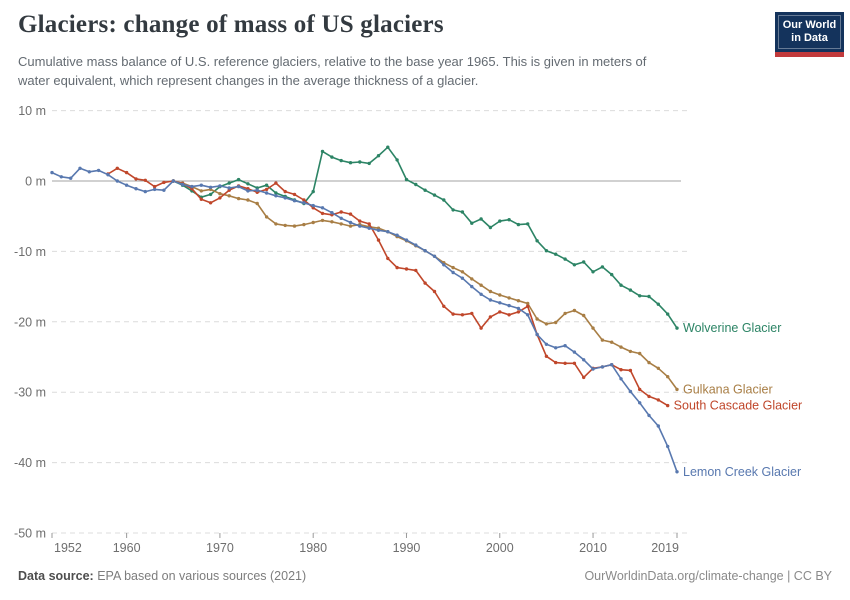 The height and width of the screenshot is (600, 850). I want to click on x-axis-label: 2019, so click(665, 548).